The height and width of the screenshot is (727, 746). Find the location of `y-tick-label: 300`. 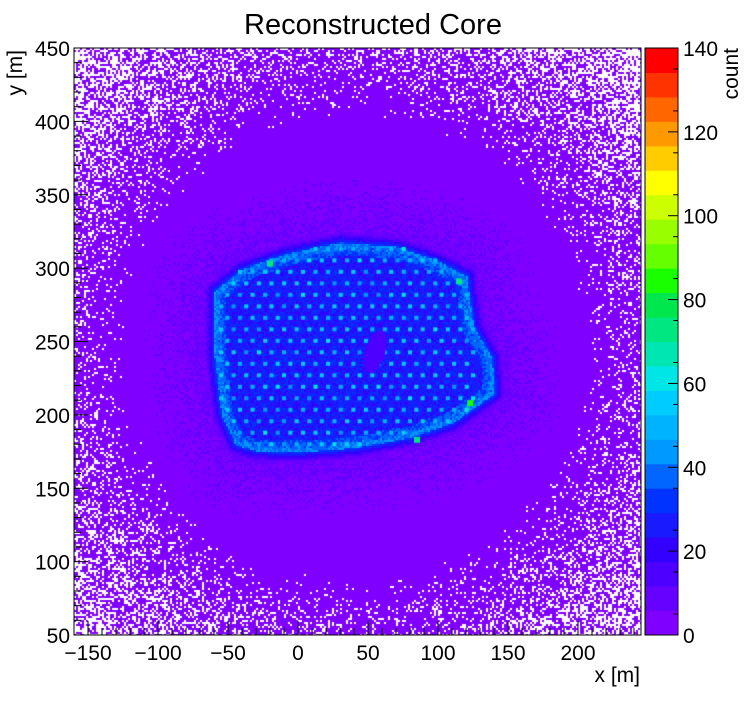

y-tick-label: 300 is located at coordinates (52, 269).